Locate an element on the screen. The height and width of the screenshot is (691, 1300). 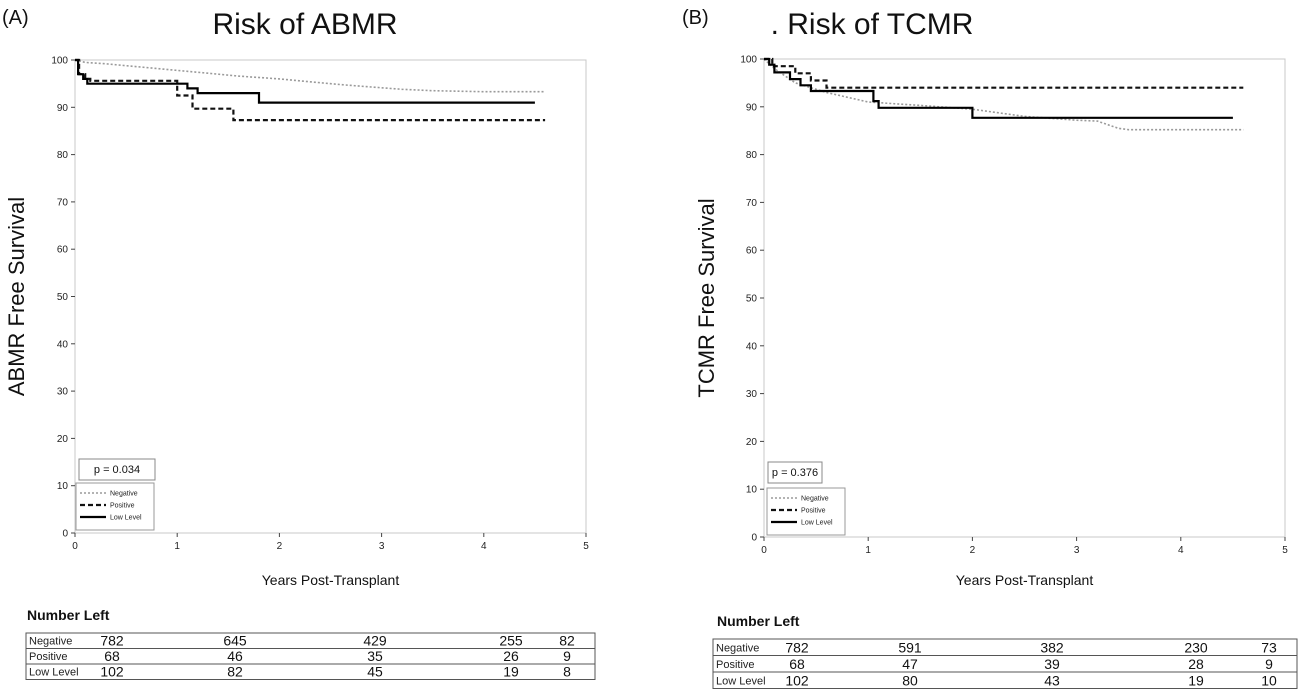
table-cell: 73 is located at coordinates (1269, 648).